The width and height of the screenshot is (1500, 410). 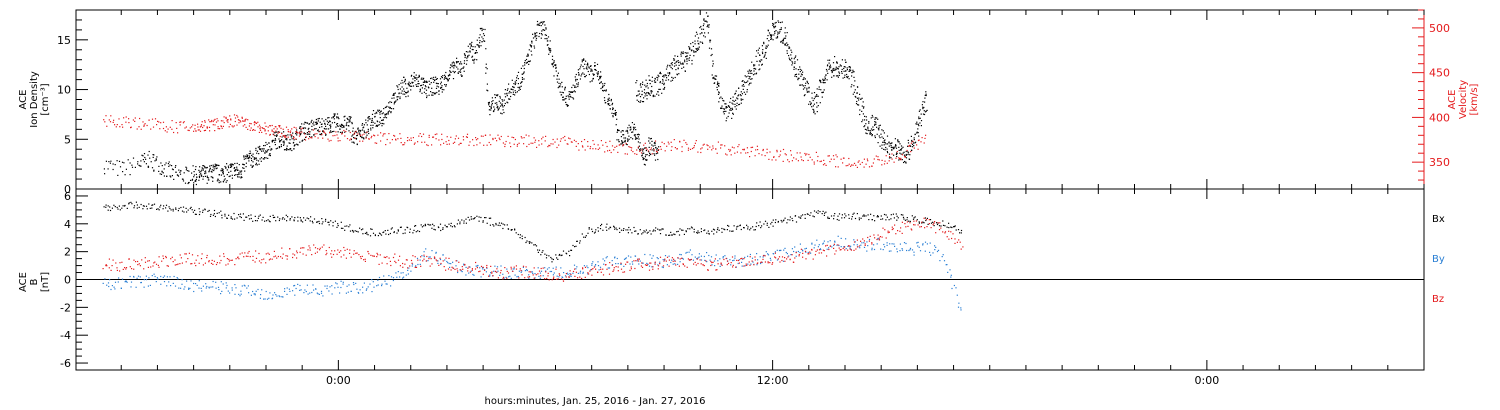 What do you see at coordinates (64, 40) in the screenshot?
I see `density-tick-label: 15` at bounding box center [64, 40].